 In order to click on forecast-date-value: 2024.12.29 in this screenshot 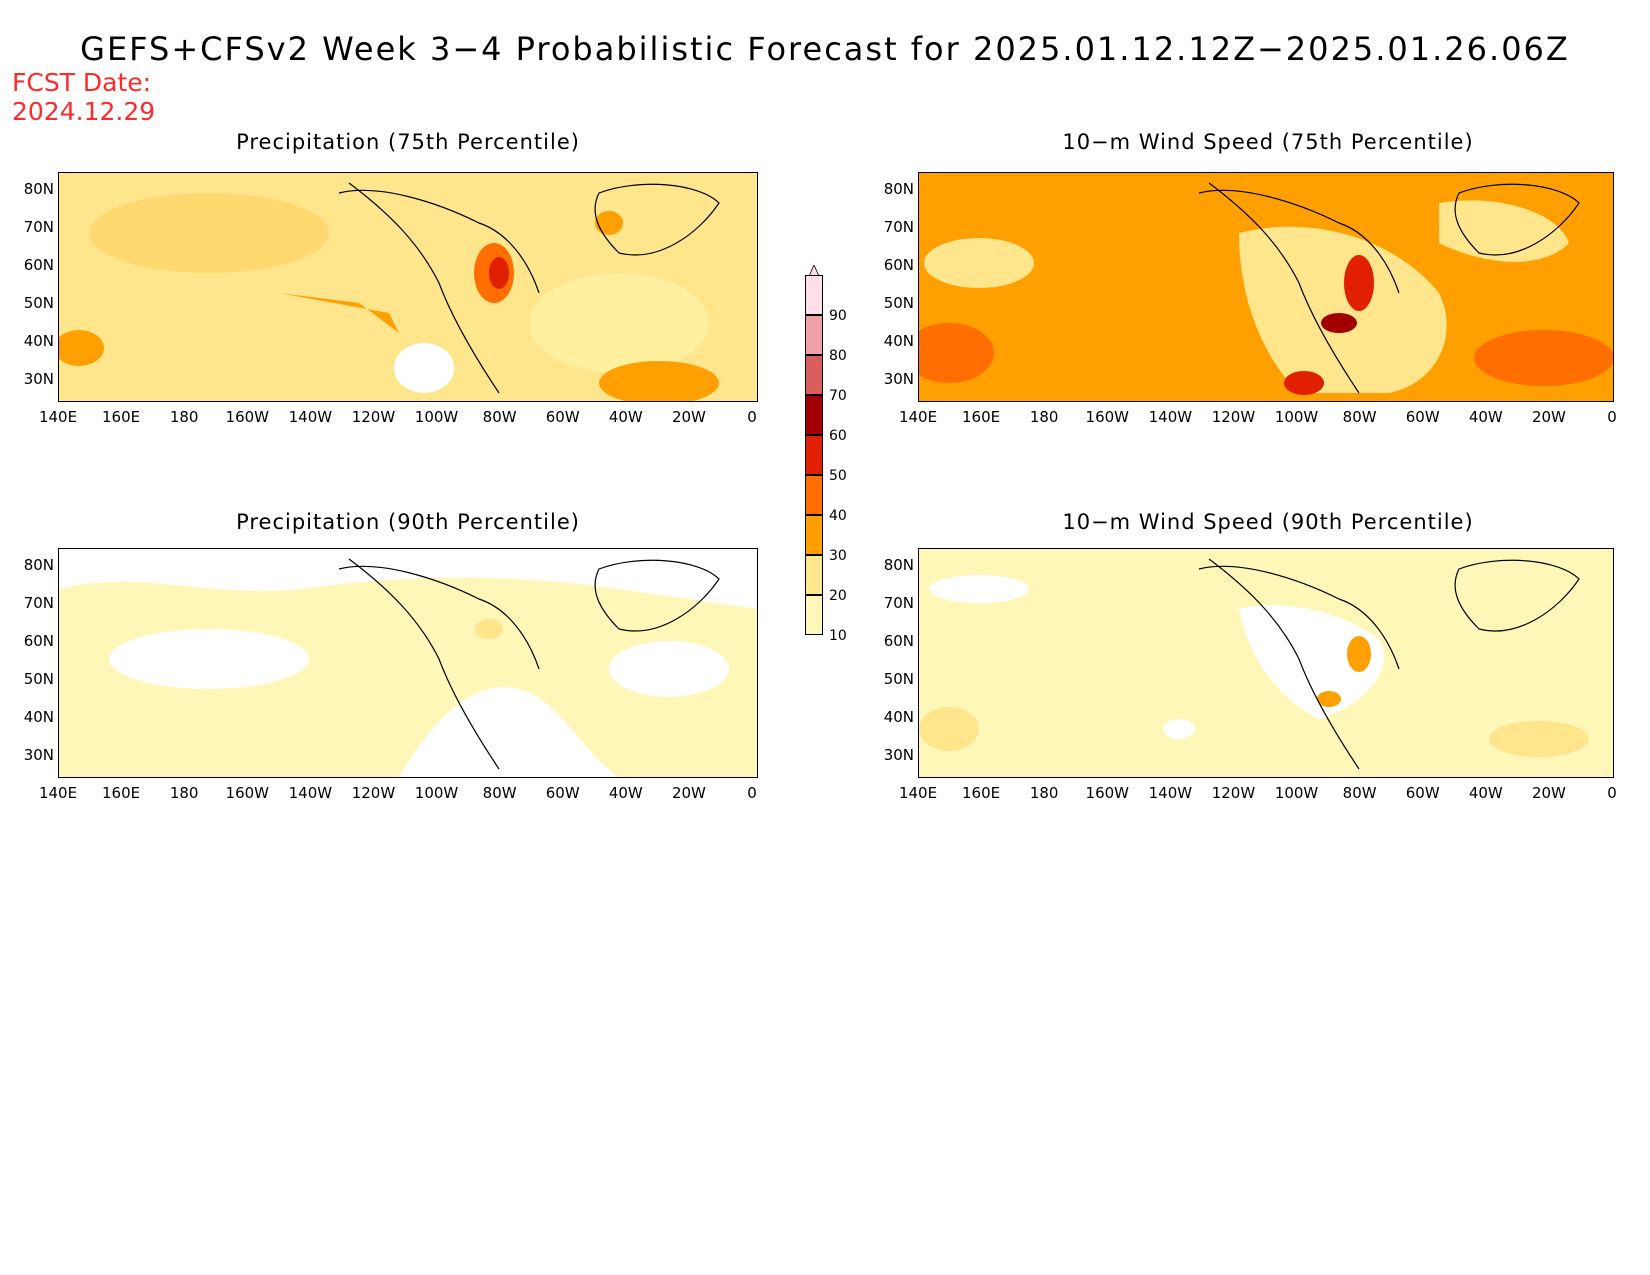, I will do `click(84, 111)`.